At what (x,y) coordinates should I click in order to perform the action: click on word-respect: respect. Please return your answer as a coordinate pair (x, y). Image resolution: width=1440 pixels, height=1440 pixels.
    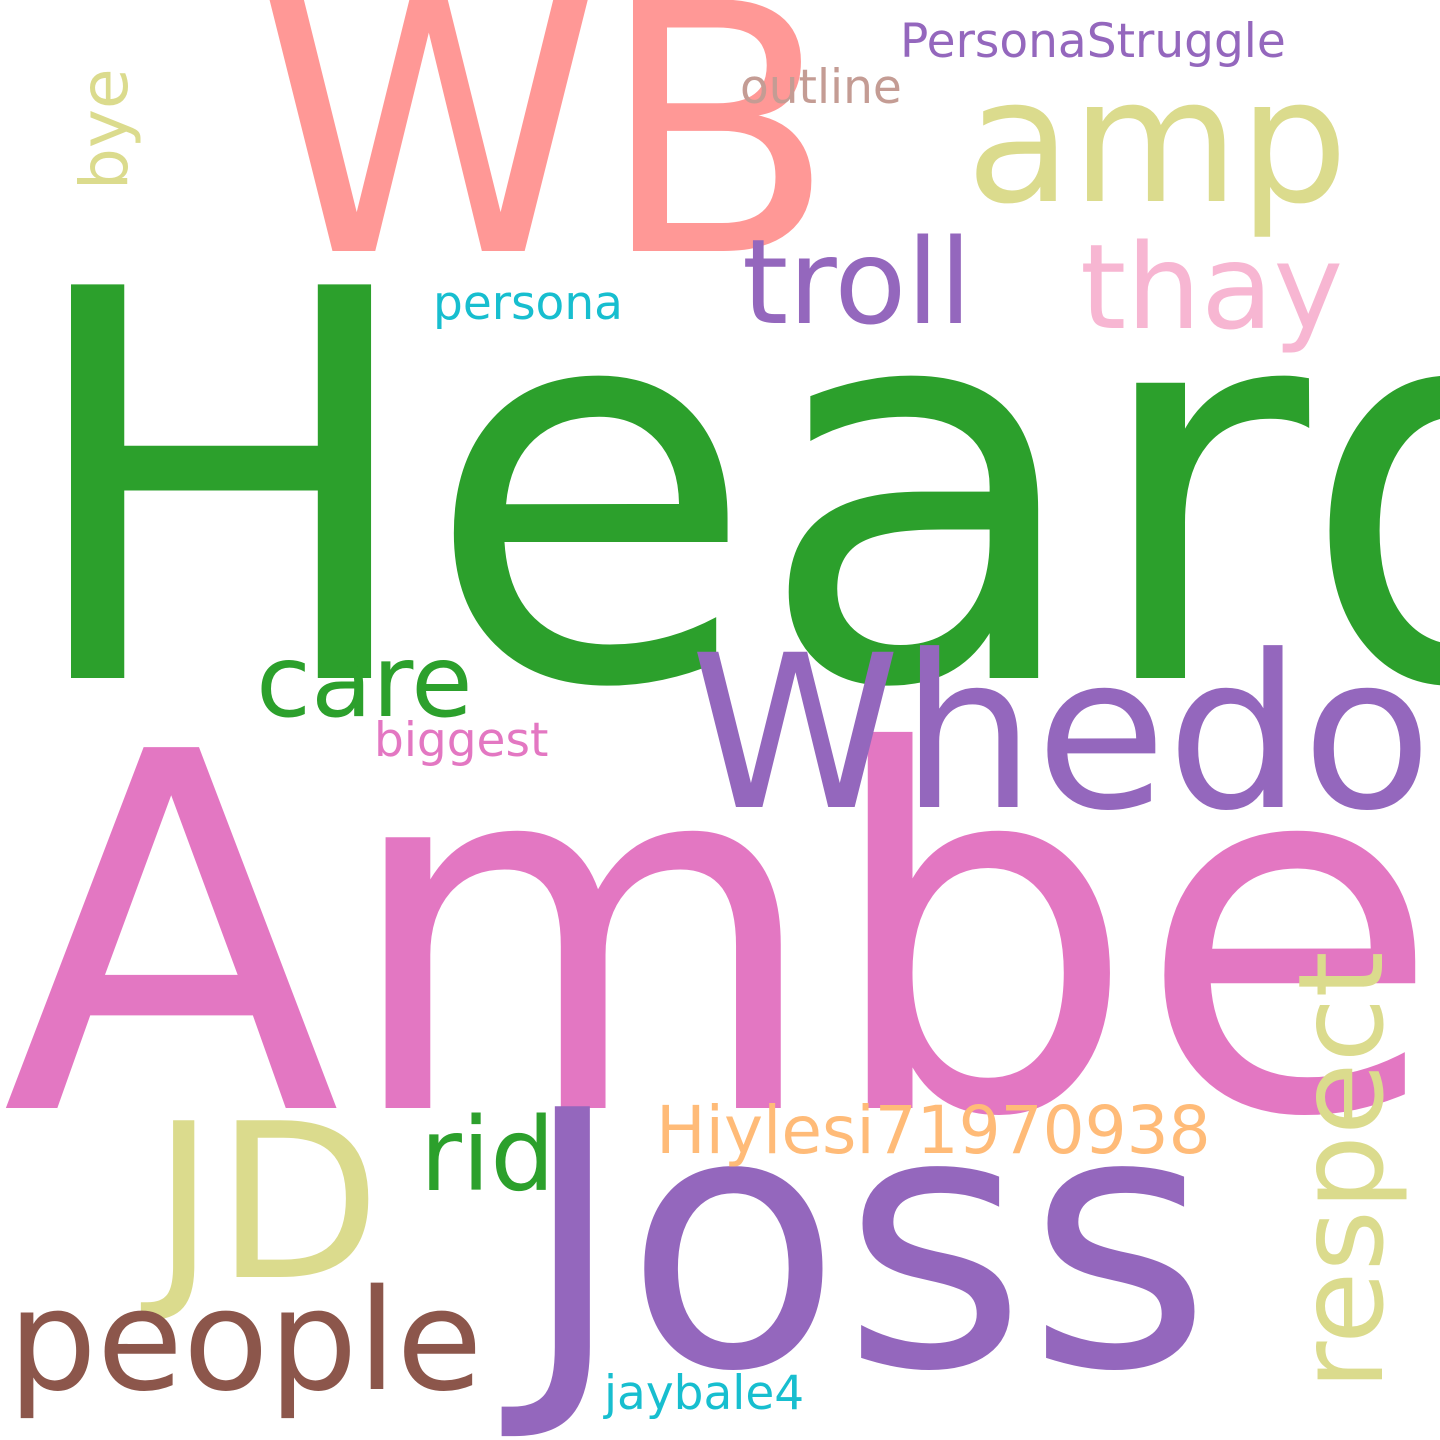
    Looking at the image, I should click on (1341, 1170).